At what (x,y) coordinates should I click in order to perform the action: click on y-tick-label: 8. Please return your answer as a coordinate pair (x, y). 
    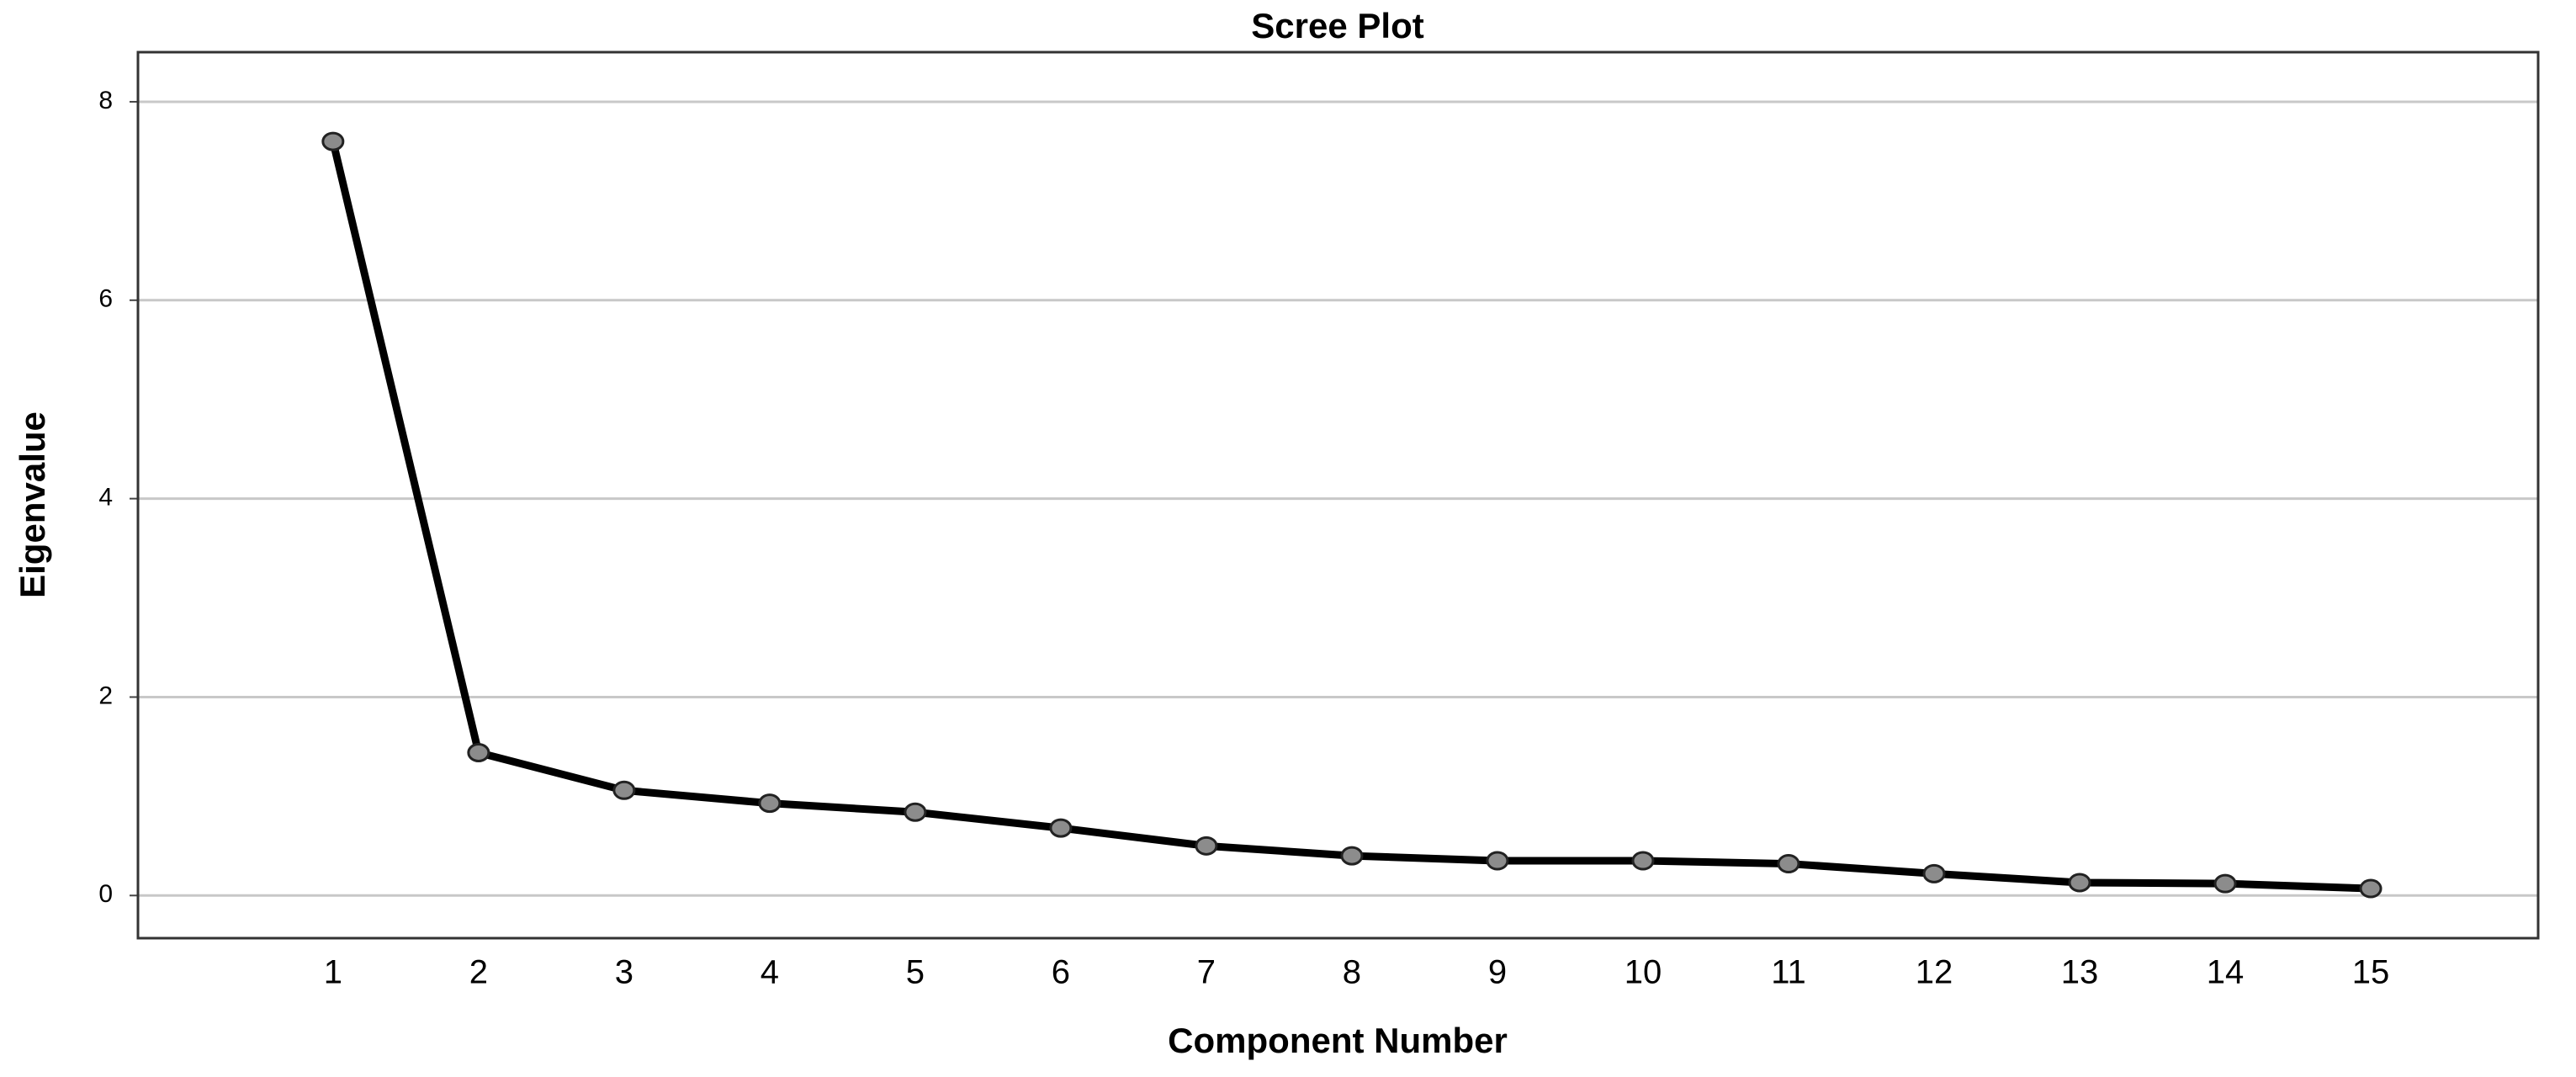
    Looking at the image, I should click on (105, 100).